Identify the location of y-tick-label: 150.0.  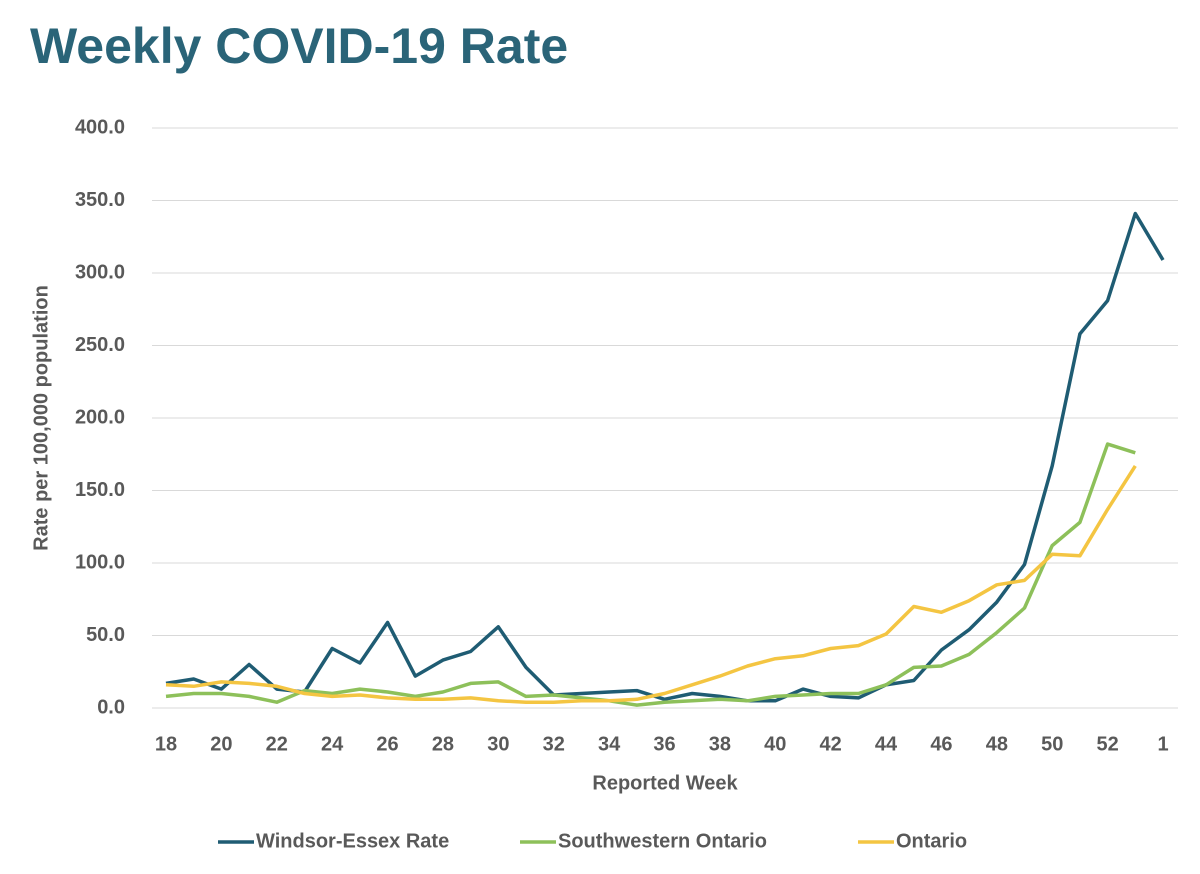
(100, 490).